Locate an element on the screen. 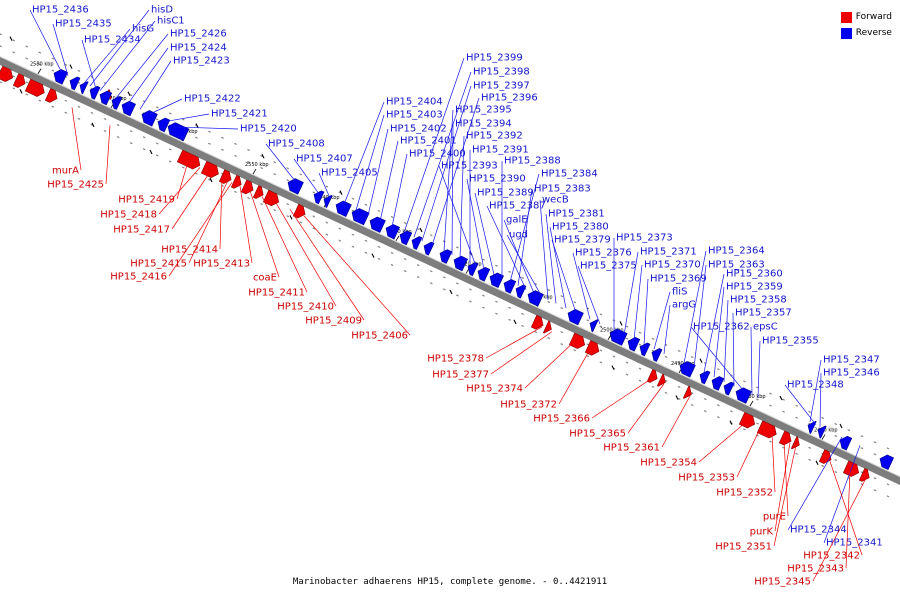  reverse-gene-label: wecB is located at coordinates (555, 200).